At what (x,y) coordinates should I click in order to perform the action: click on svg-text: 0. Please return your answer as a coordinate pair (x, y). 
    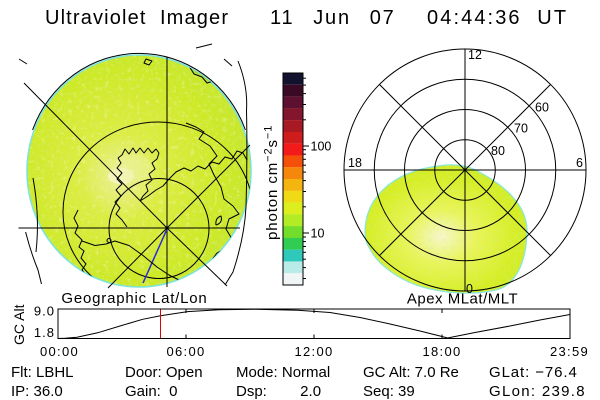
    Looking at the image, I should click on (469, 289).